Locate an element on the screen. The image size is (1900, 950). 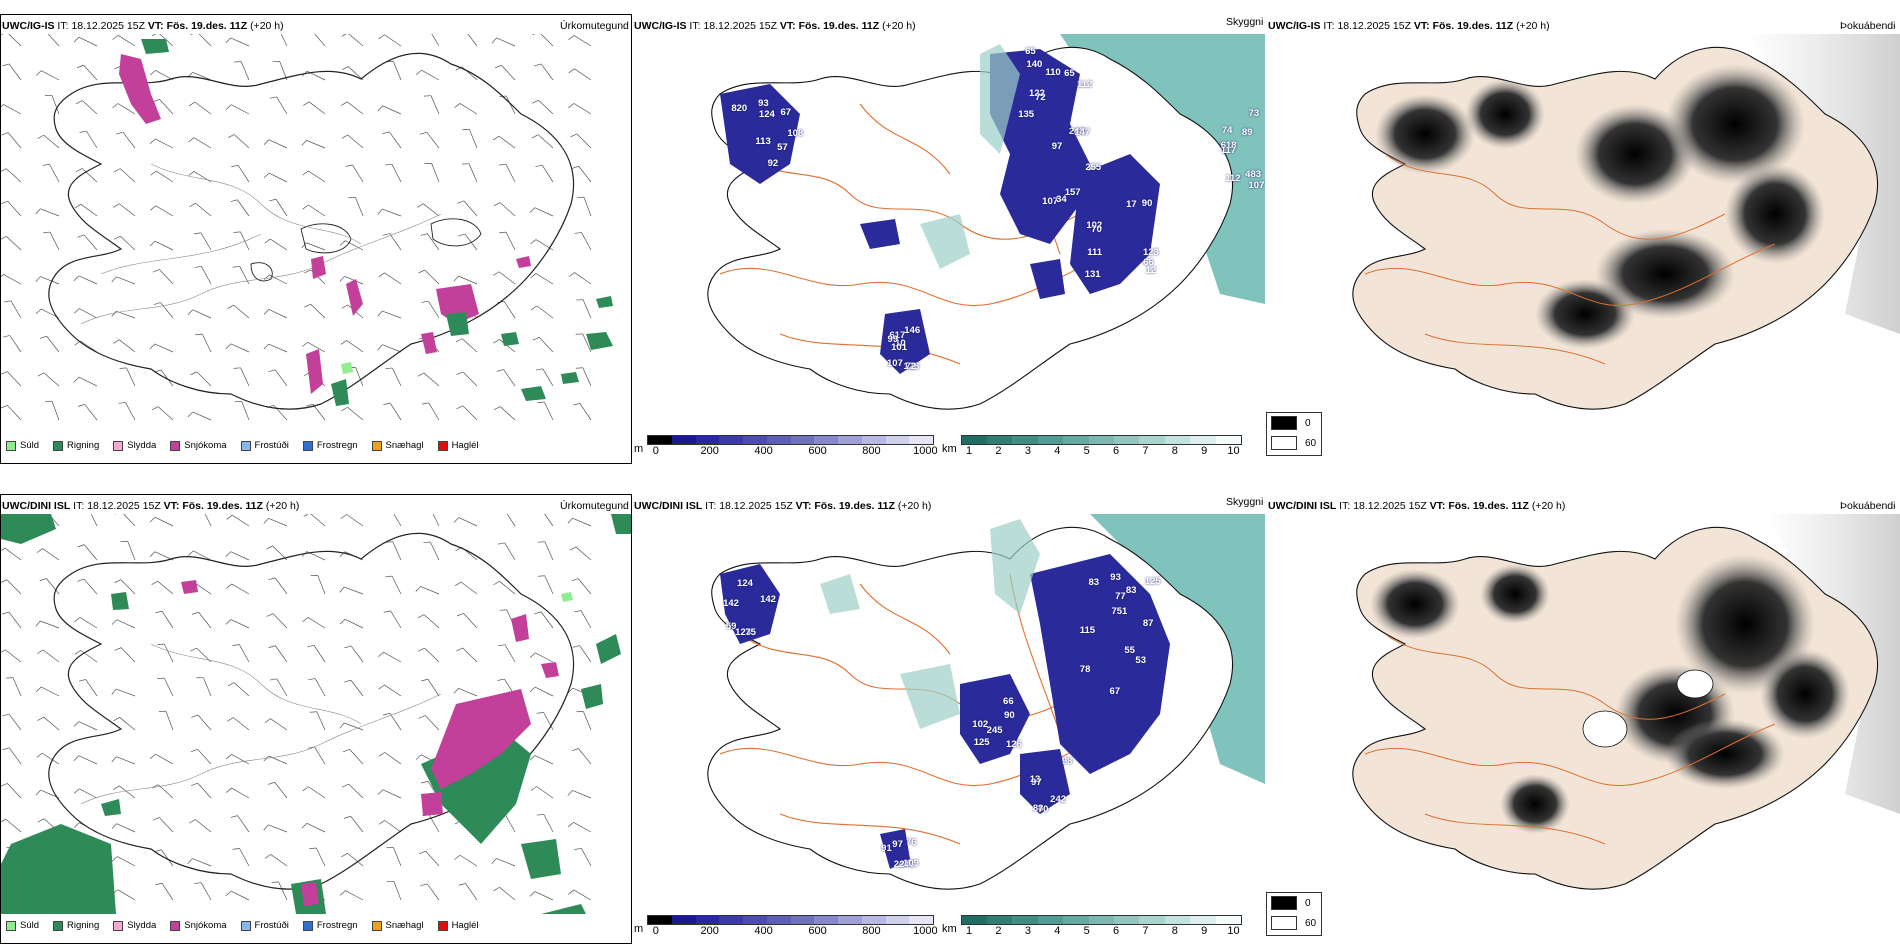
ceiling-label: 122 is located at coordinates (1036, 94).